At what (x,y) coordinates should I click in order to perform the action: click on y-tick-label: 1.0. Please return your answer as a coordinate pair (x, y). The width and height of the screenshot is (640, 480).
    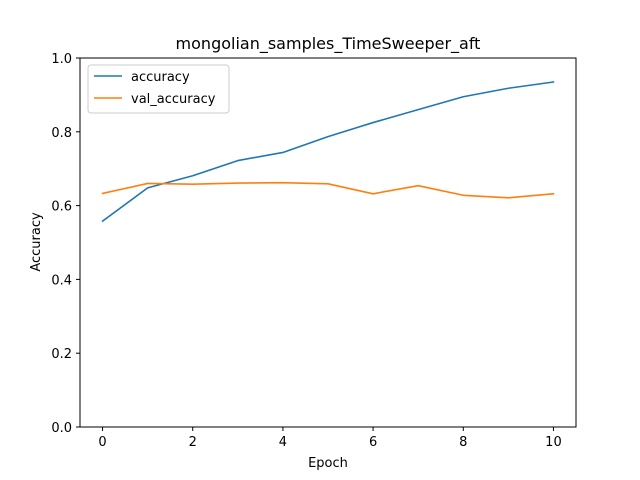
    Looking at the image, I should click on (61, 59).